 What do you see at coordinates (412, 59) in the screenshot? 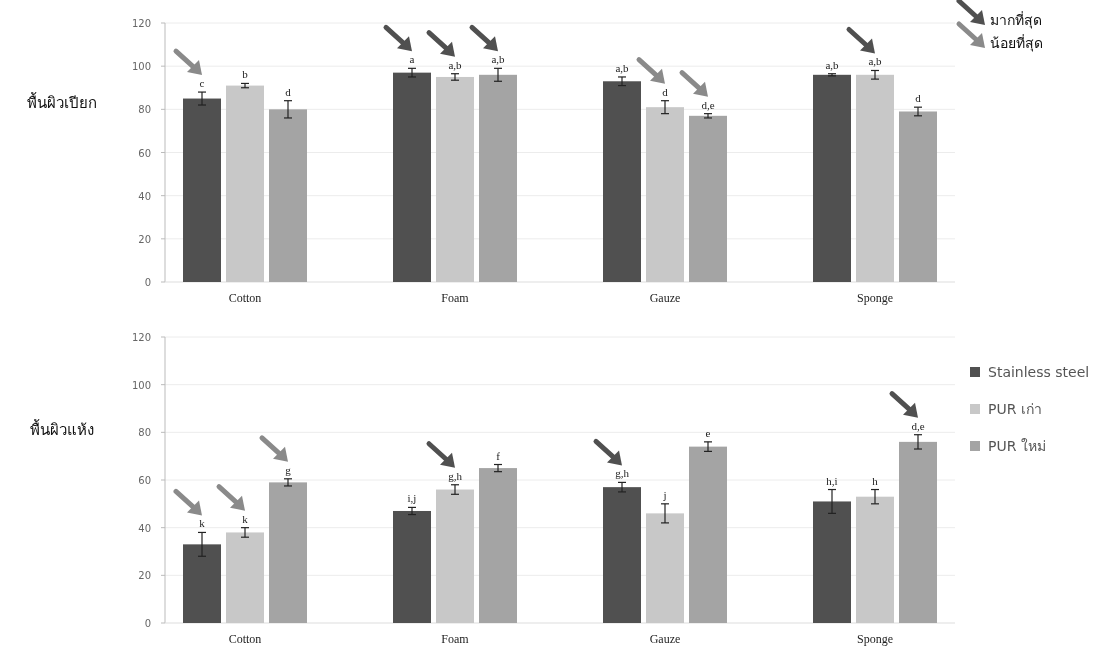
I see `data-label: a` at bounding box center [412, 59].